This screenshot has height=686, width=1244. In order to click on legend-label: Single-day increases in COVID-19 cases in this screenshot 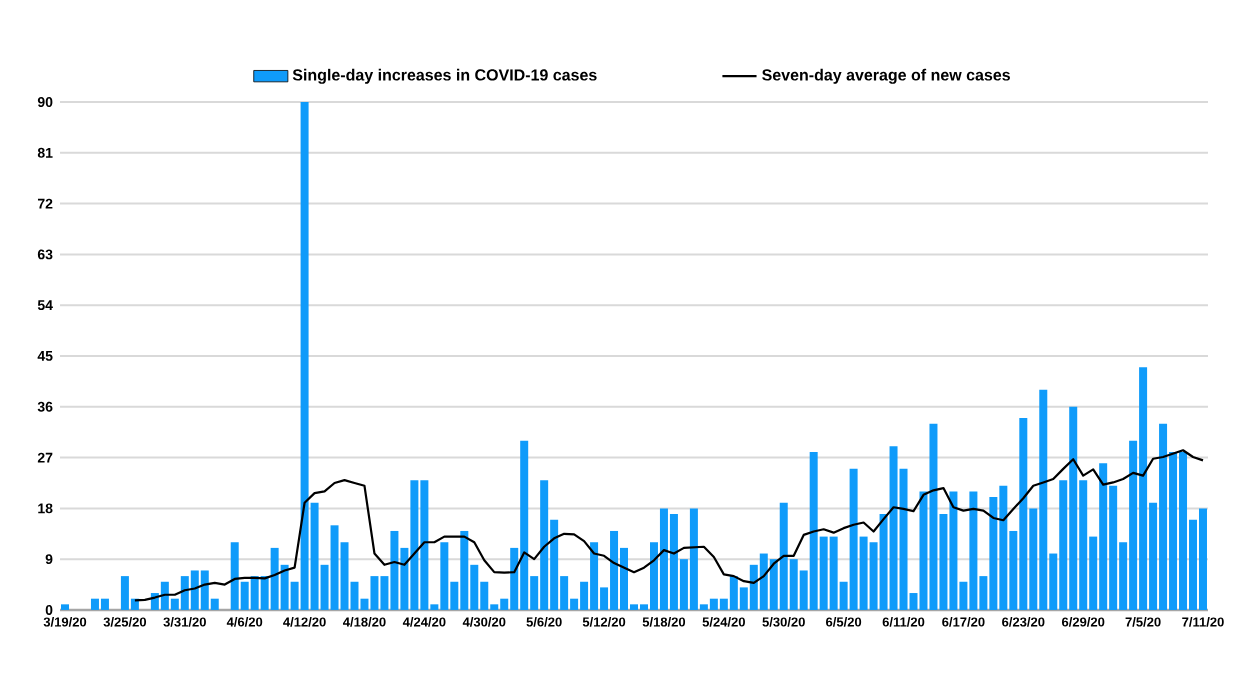, I will do `click(444, 76)`.